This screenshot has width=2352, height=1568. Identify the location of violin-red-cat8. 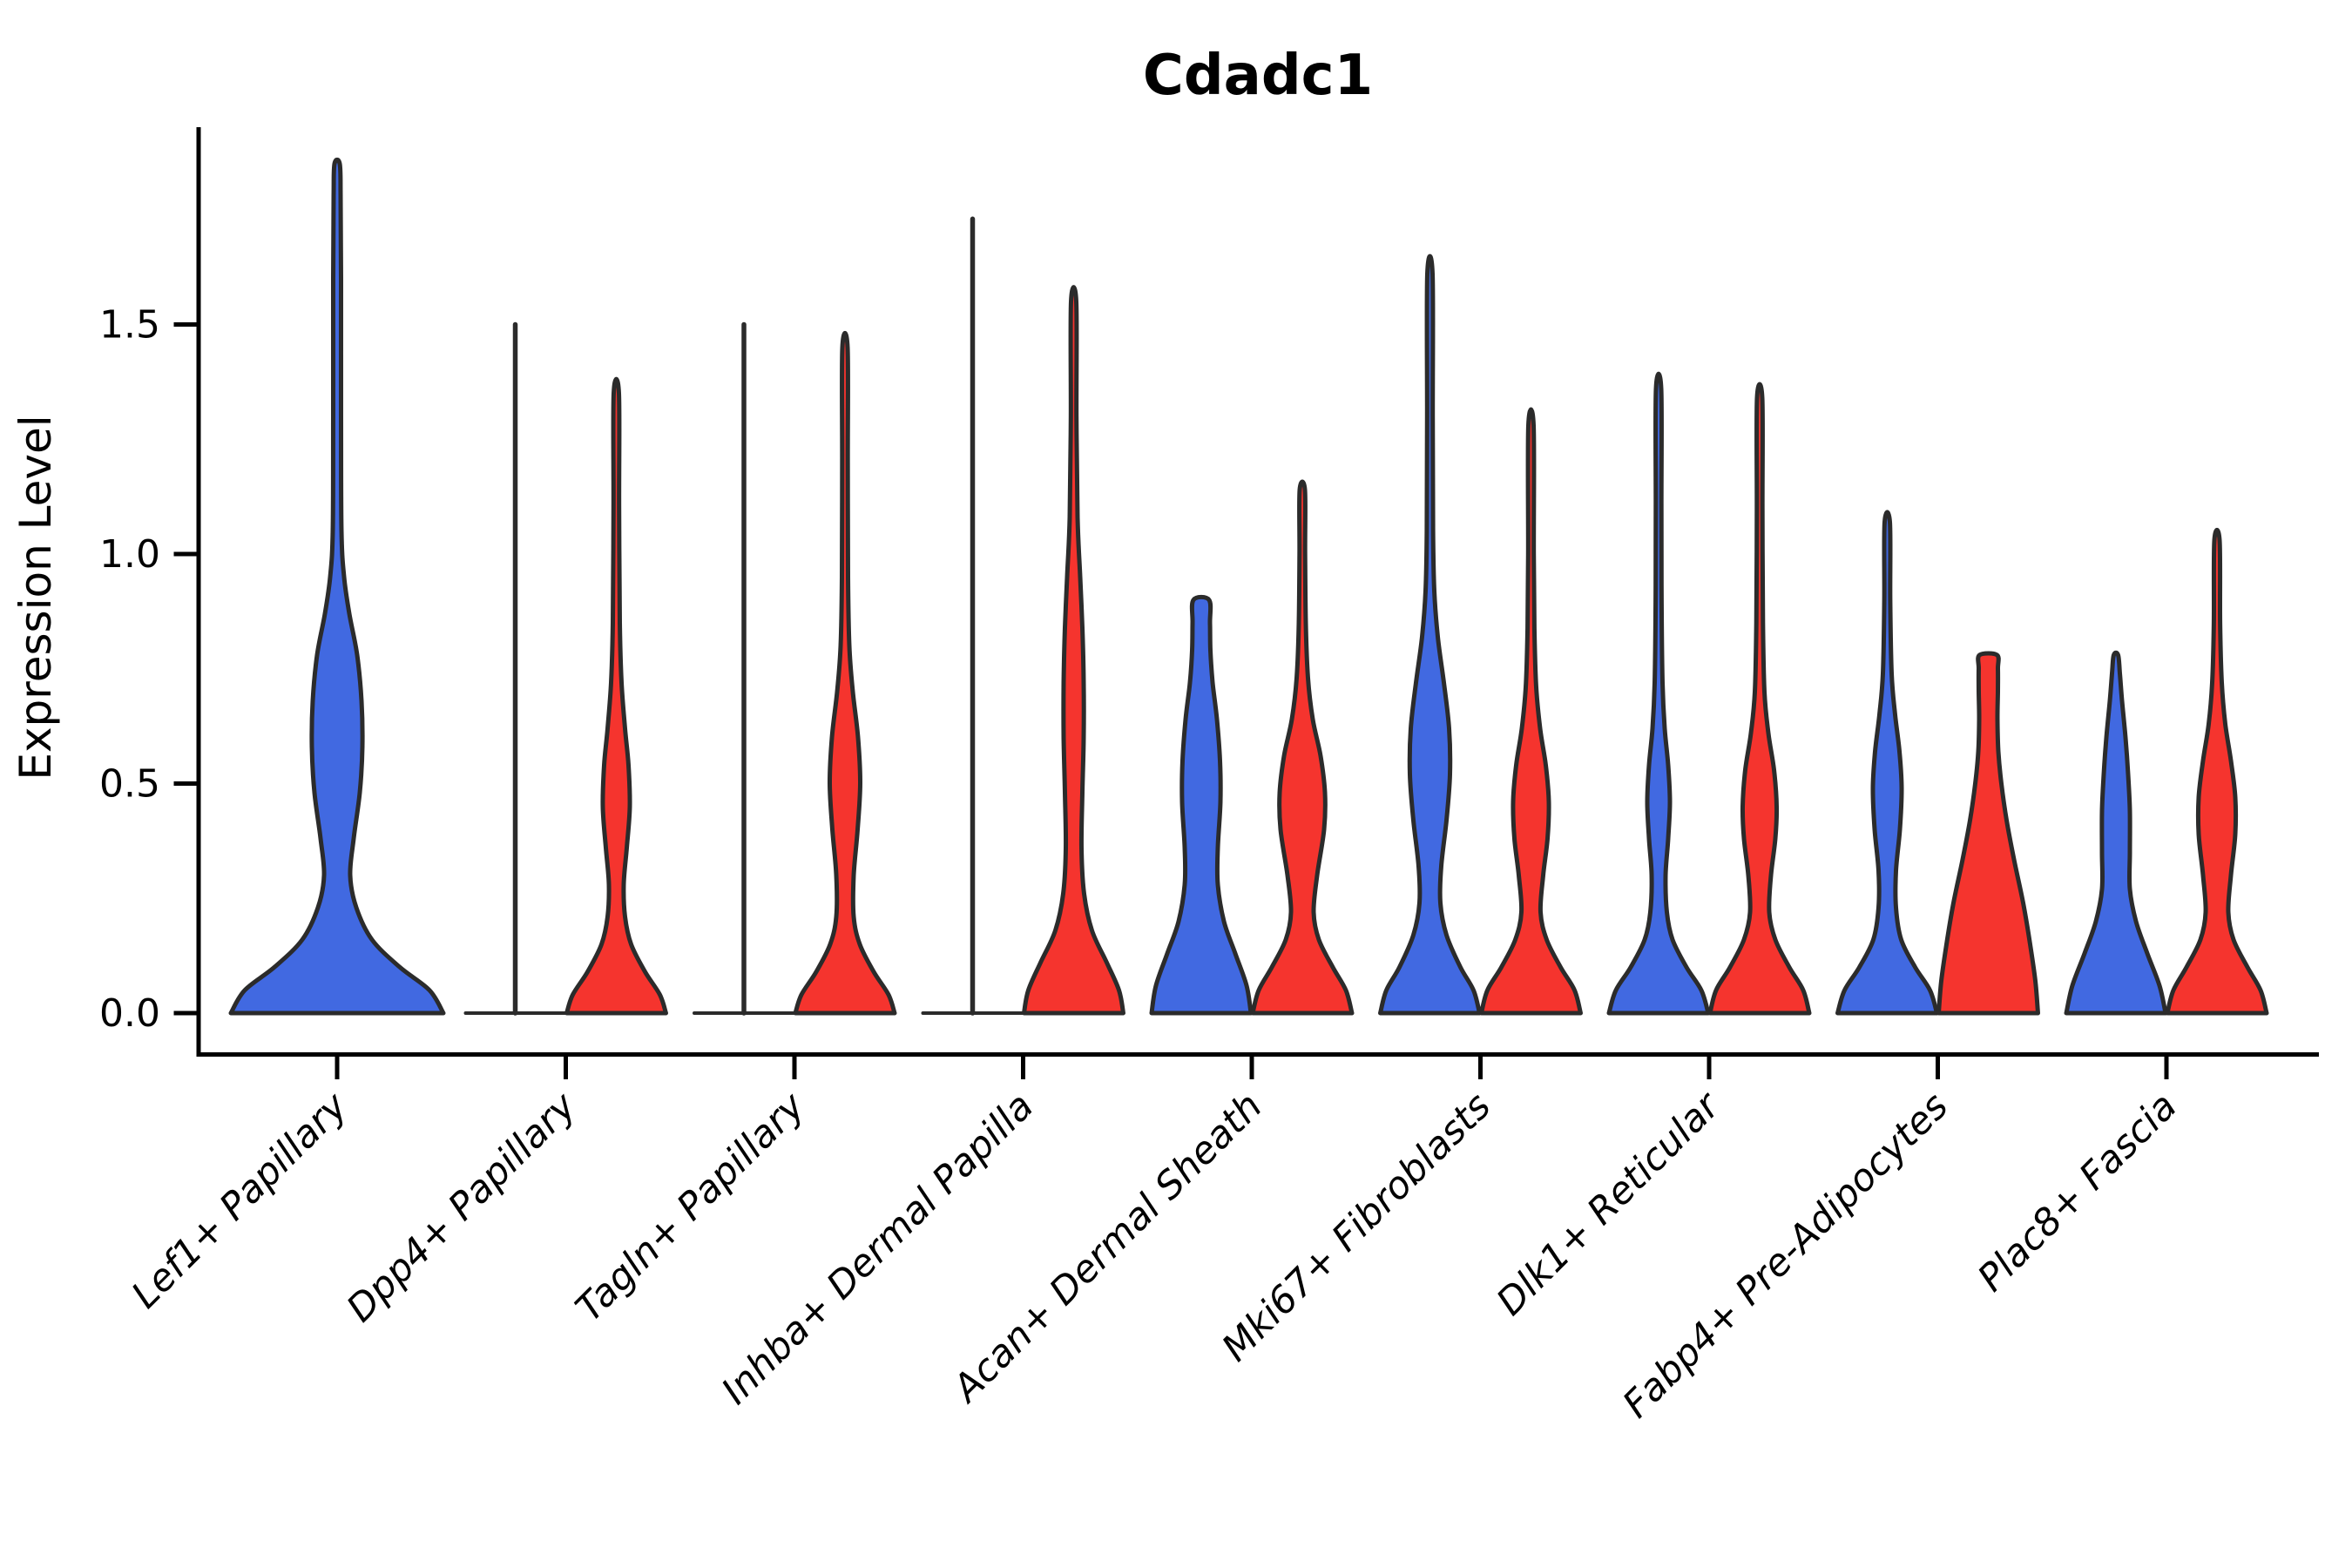
(2217, 771).